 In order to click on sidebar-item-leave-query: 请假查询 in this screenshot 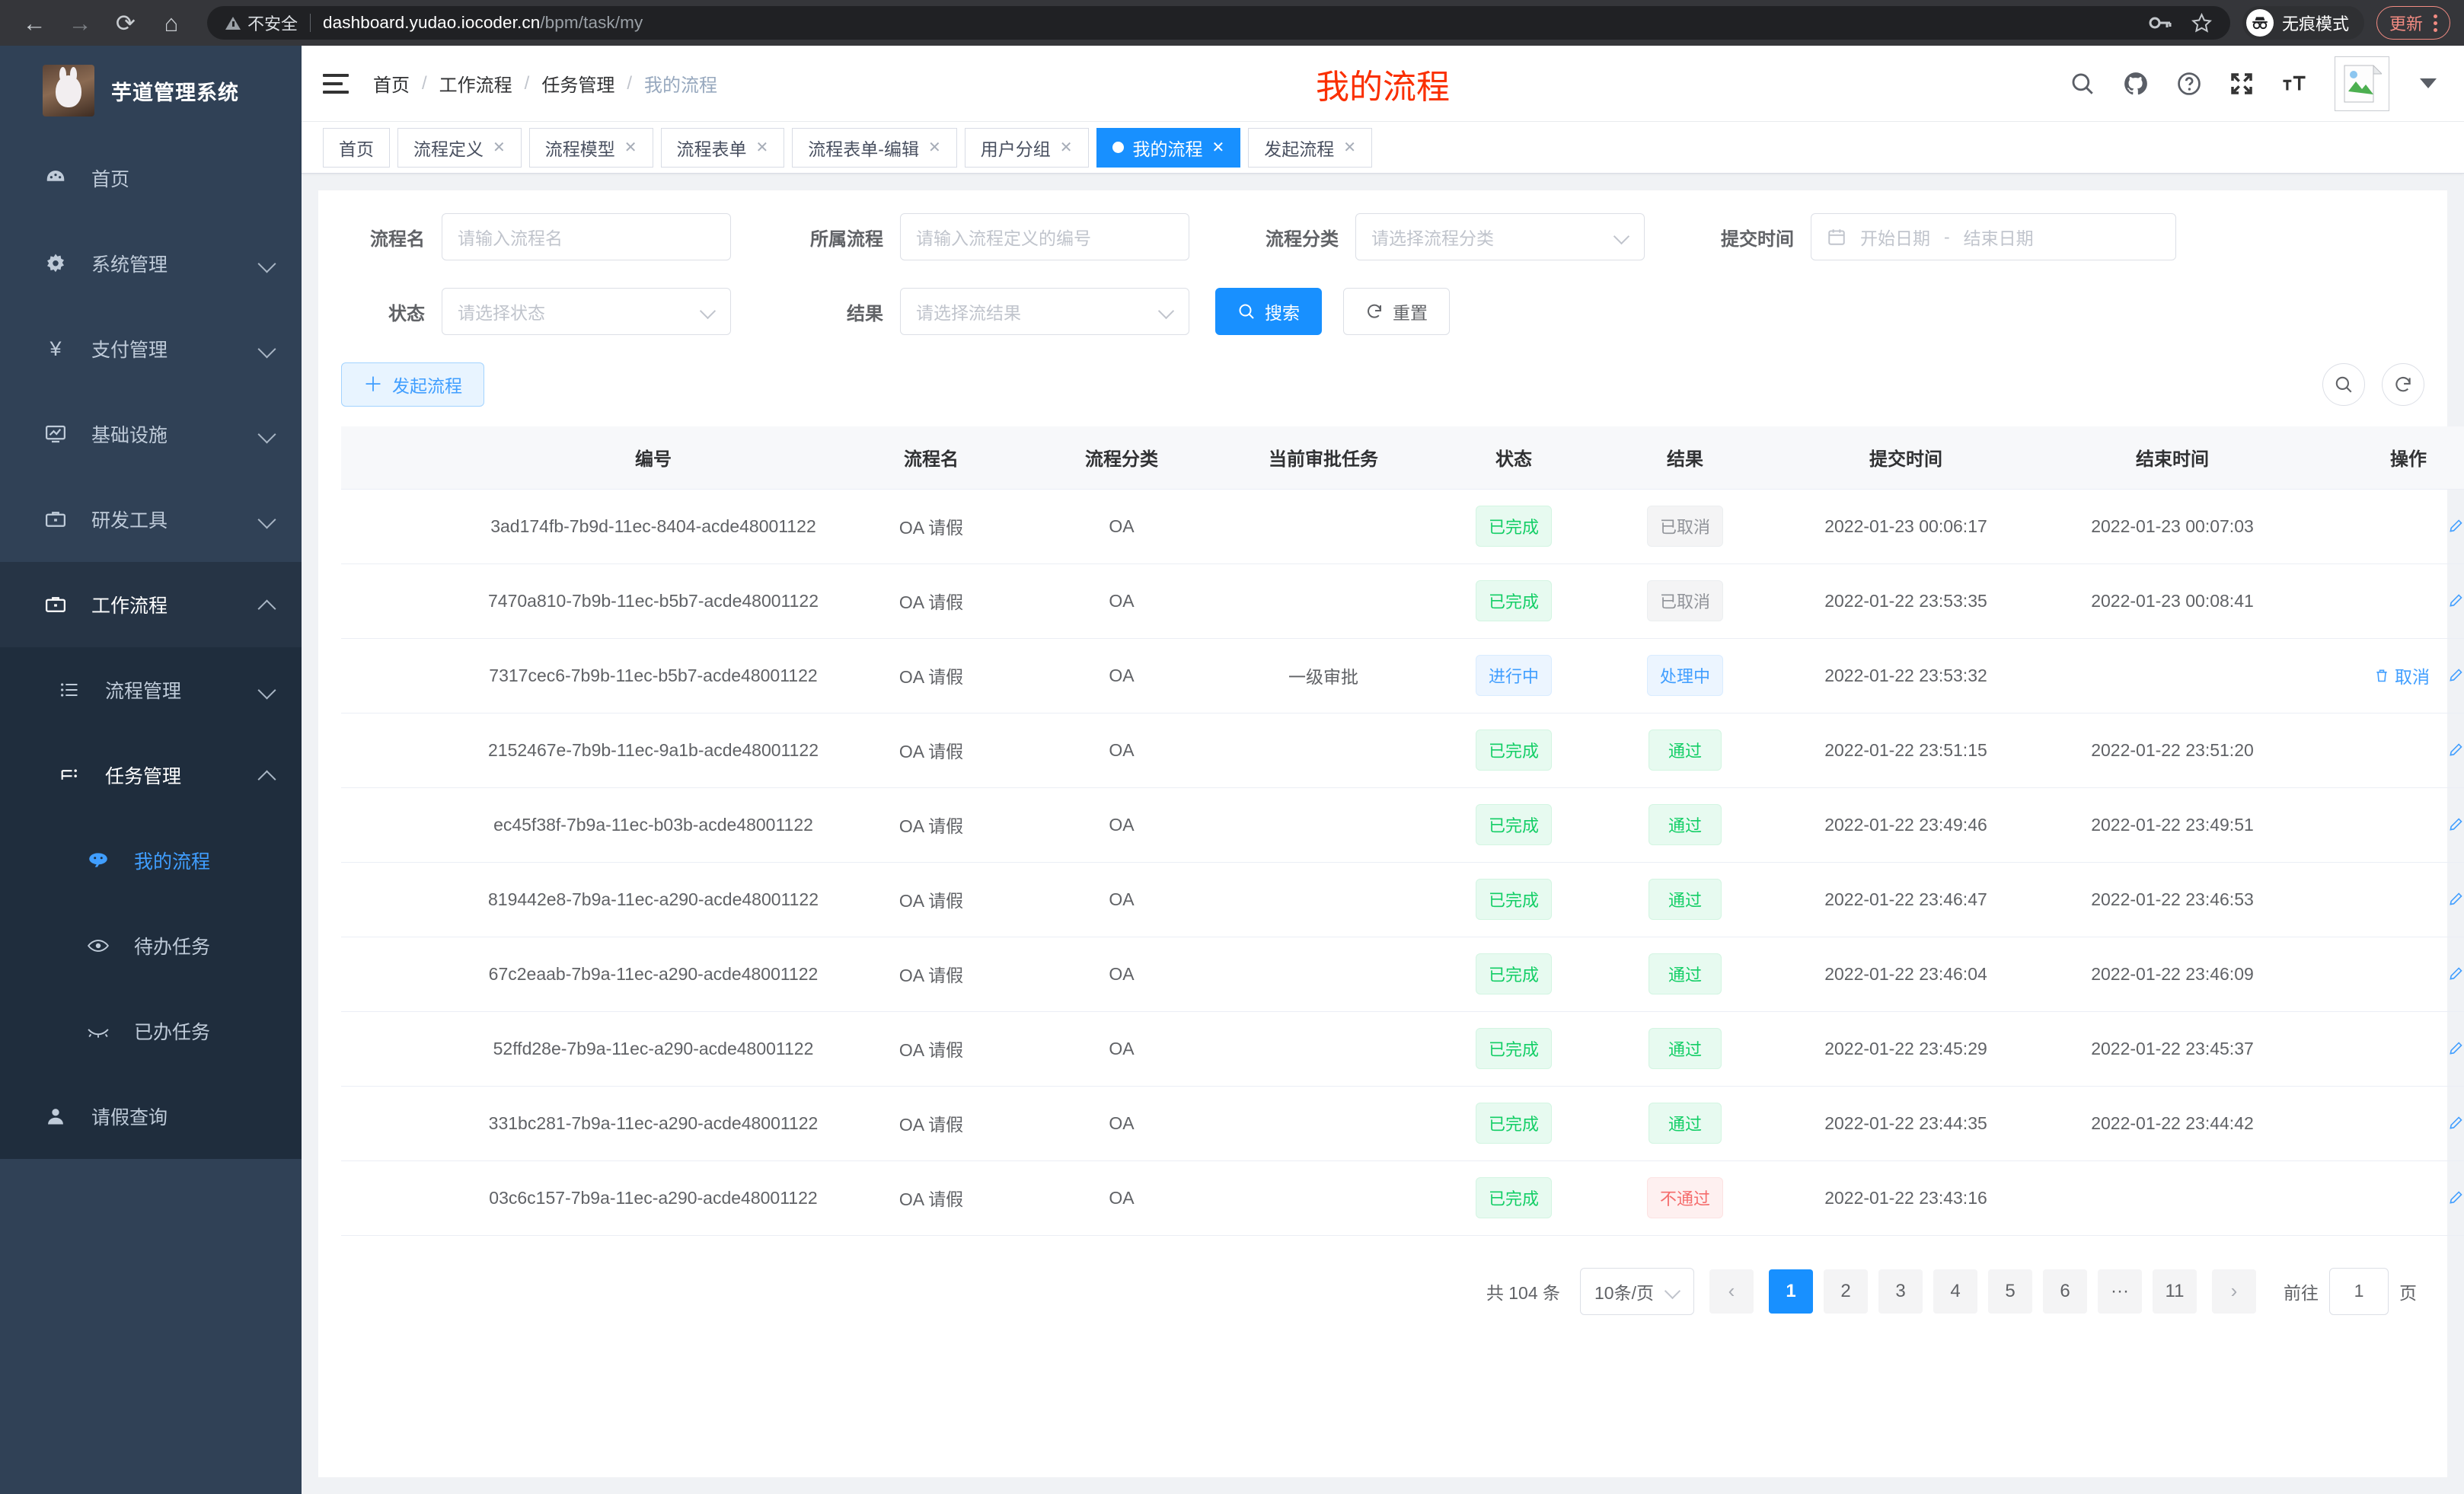, I will do `click(151, 1116)`.